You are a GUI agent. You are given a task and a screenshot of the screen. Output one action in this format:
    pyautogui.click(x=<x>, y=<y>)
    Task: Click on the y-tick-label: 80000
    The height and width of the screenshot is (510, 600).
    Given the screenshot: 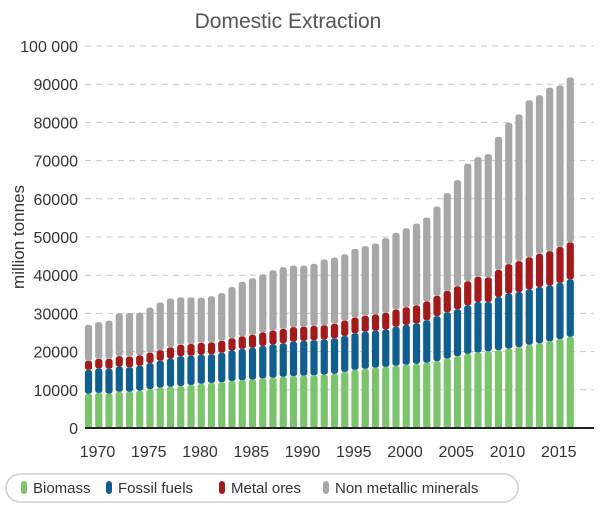 What is the action you would take?
    pyautogui.click(x=56, y=123)
    